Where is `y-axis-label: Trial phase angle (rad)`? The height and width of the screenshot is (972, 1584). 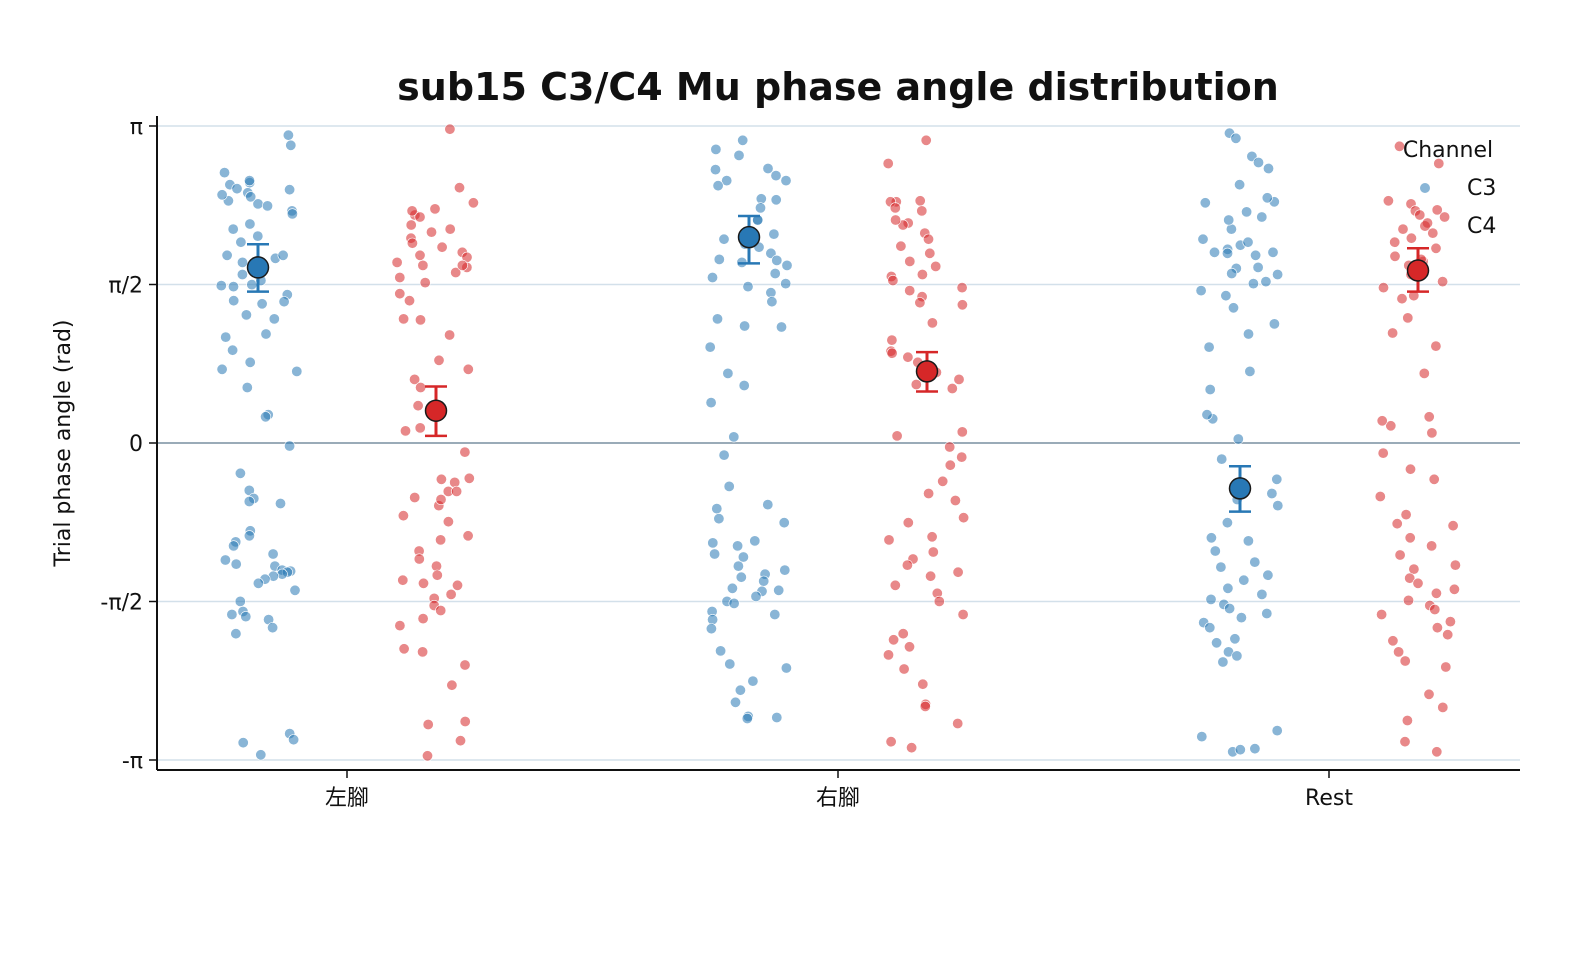 y-axis-label: Trial phase angle (rad) is located at coordinates (63, 443).